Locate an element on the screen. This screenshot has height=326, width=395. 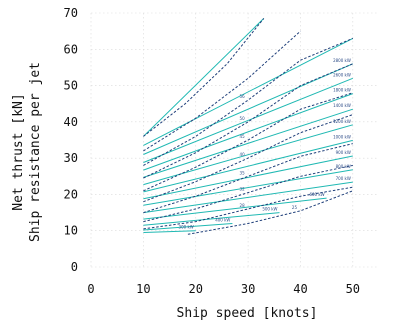
rpm-line-label: 40 is located at coordinates (243, 154).